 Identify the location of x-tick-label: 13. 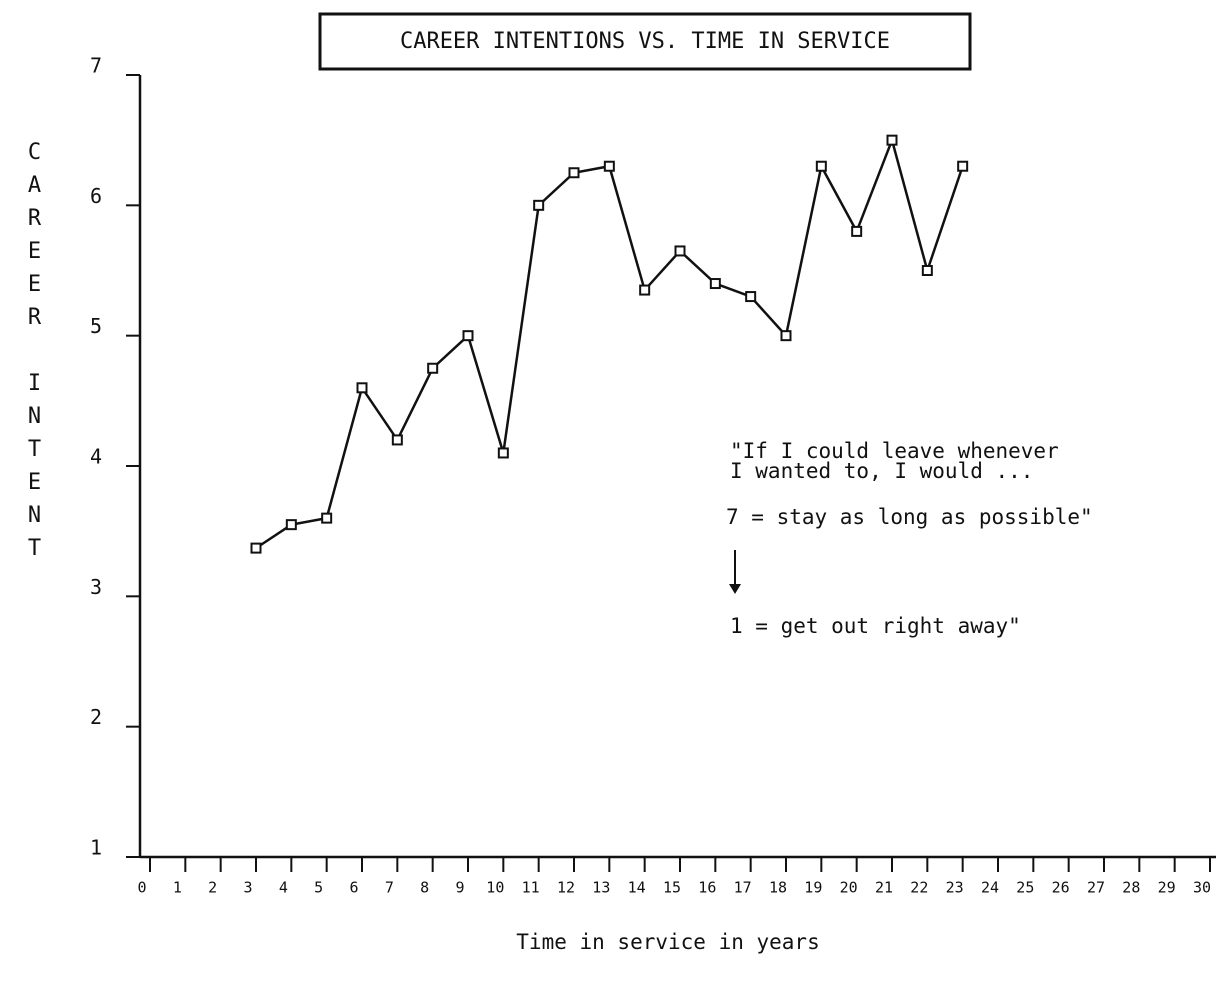
(601, 888).